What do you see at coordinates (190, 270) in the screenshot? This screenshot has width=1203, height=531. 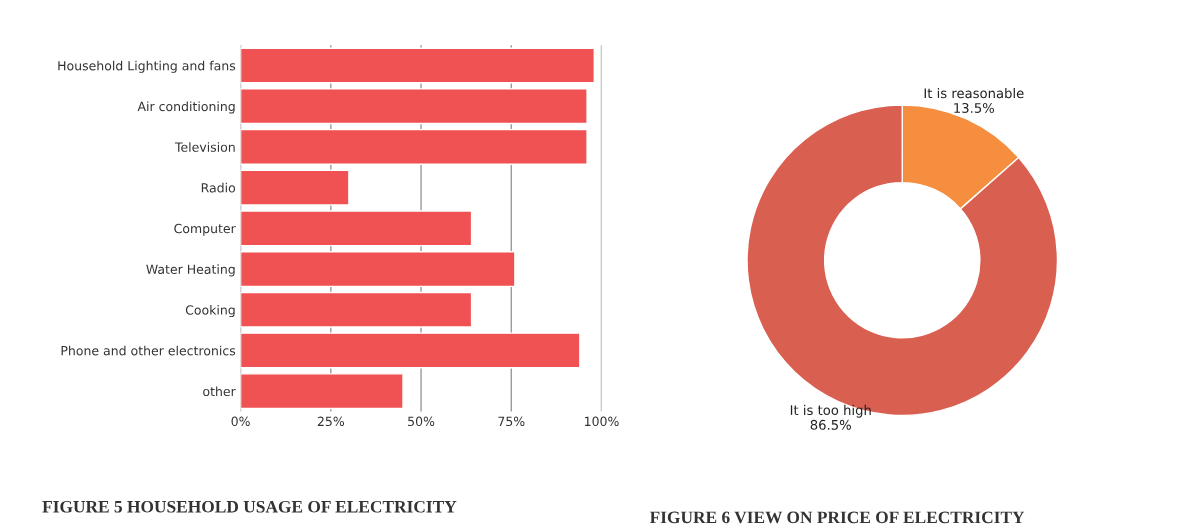 I see `y-tick-label: Water Heating` at bounding box center [190, 270].